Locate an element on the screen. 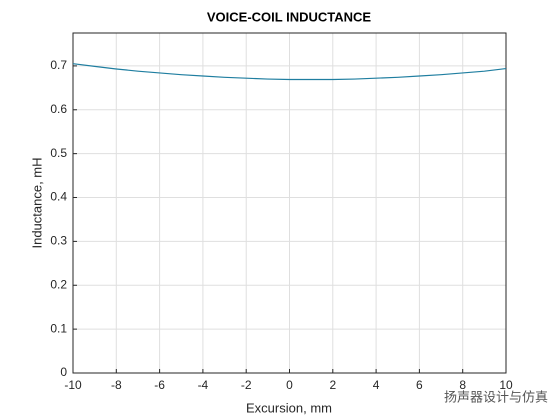  y-tick-label: 0.6 is located at coordinates (58, 109).